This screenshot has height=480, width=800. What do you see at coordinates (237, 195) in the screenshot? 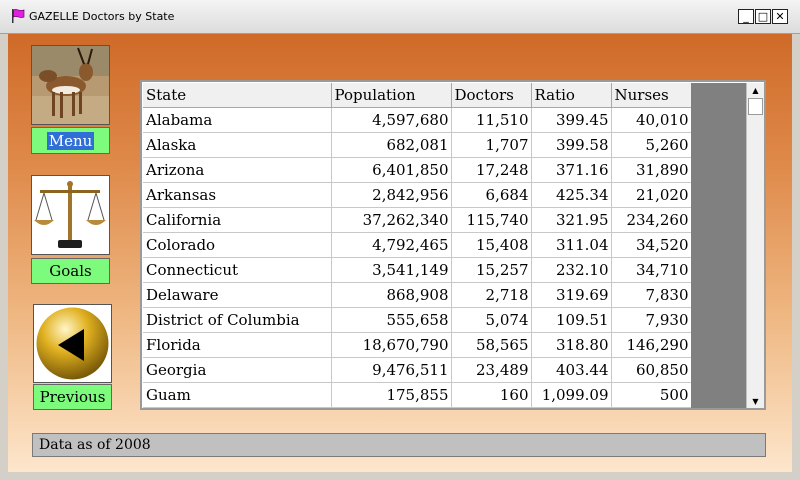
I see `cell-state: Arkansas` at bounding box center [237, 195].